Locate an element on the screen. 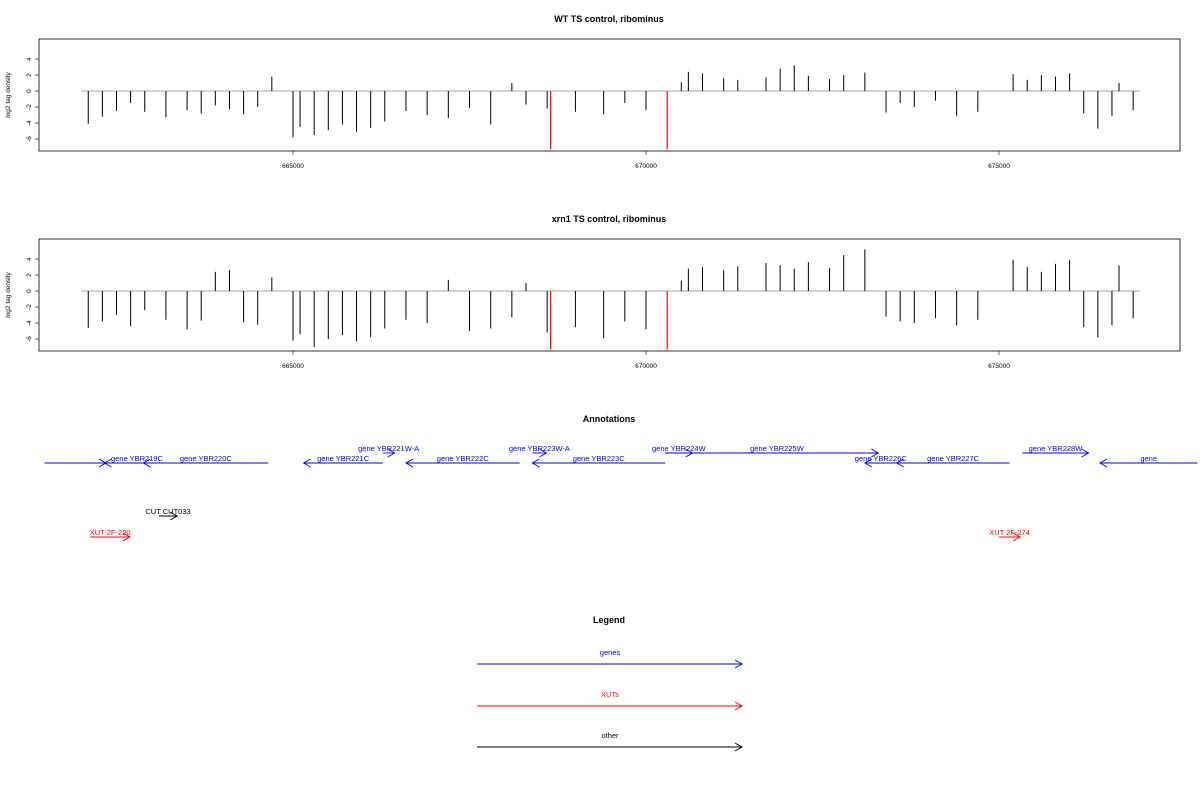 This screenshot has height=800, width=1200. legend-entry: XUTs is located at coordinates (610, 700).